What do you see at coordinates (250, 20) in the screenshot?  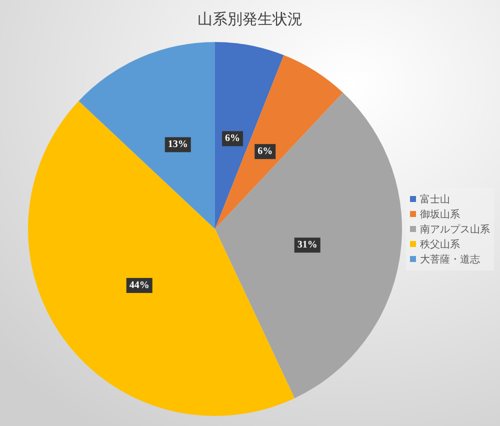 I see `title: 山系別発生状況` at bounding box center [250, 20].